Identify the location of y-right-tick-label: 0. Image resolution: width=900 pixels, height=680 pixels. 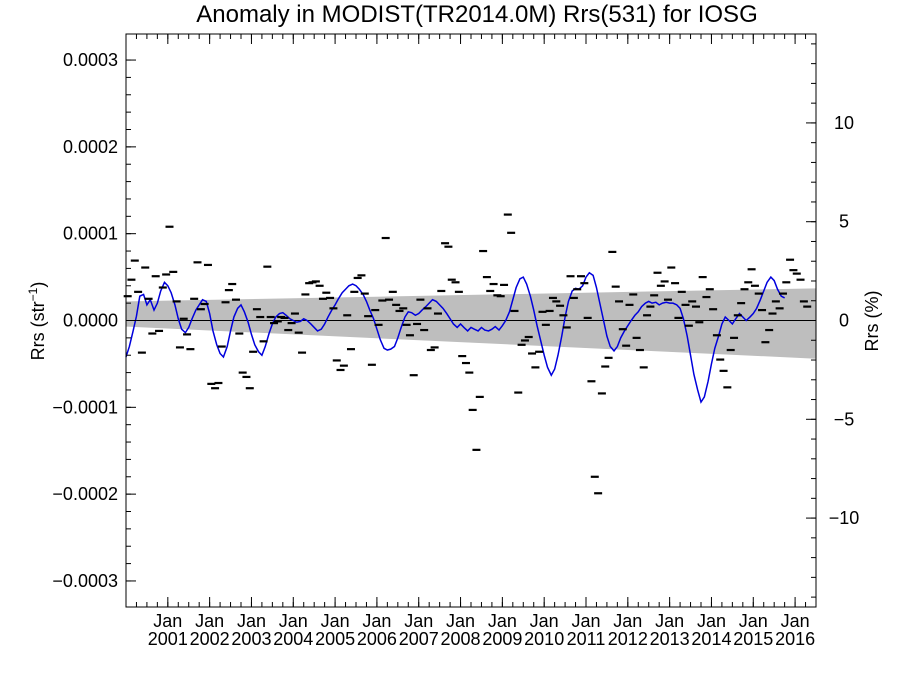
(844, 321).